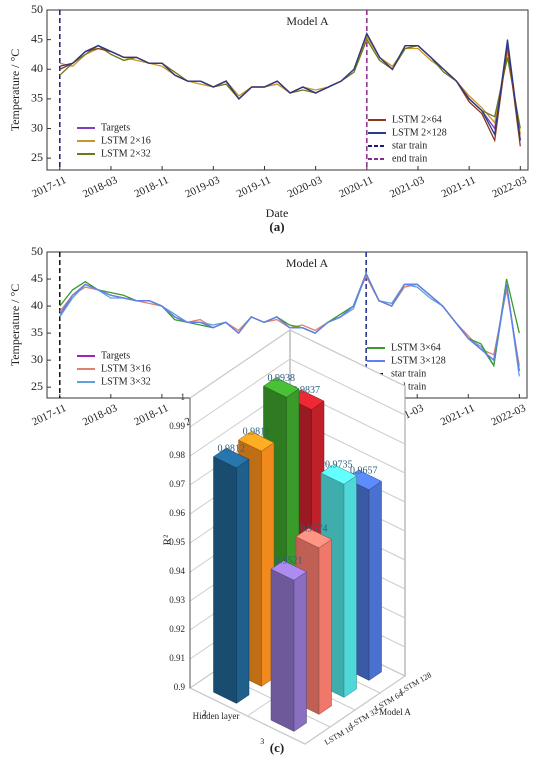 The height and width of the screenshot is (761, 550). I want to click on hidden-layer-label: 3, so click(262, 741).